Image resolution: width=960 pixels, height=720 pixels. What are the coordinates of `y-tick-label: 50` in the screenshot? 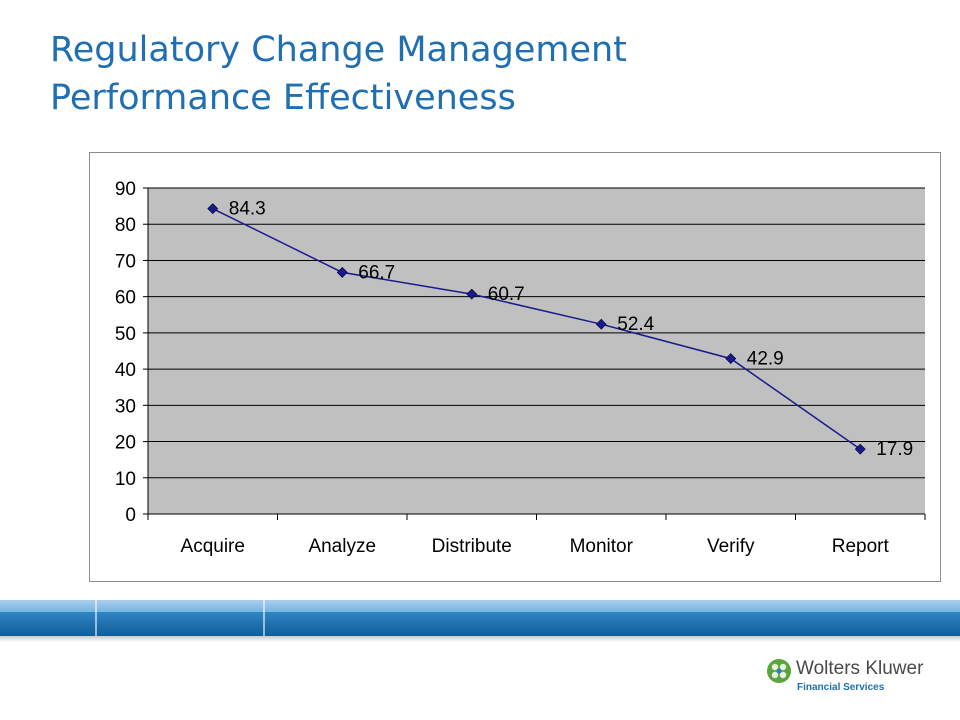 It's located at (125, 334).